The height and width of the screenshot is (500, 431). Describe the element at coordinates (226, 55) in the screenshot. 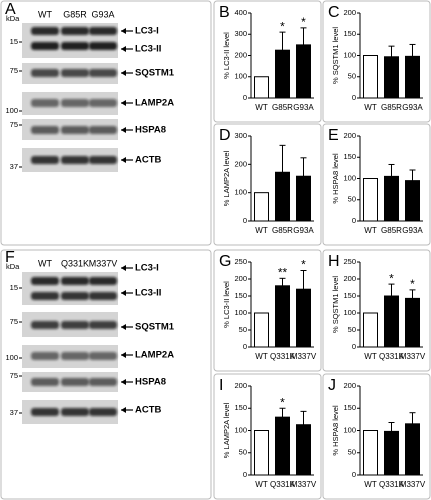

I see `y-axis-label: % LC3-II level` at that location.